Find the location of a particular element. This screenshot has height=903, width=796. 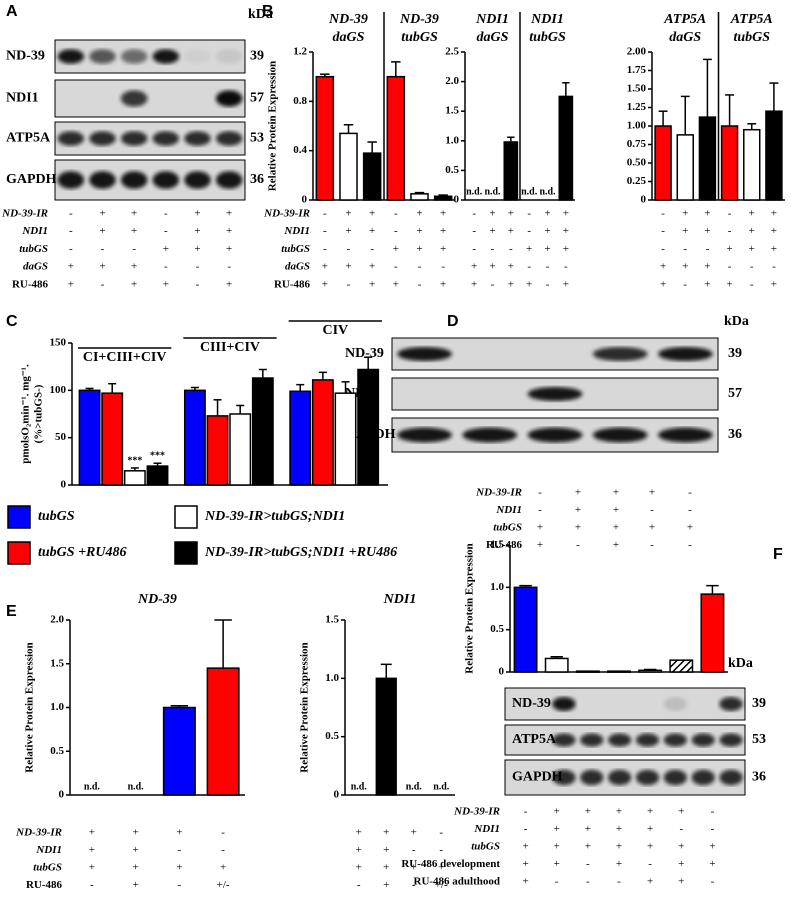

y-tick-label: 50 is located at coordinates (61, 437).